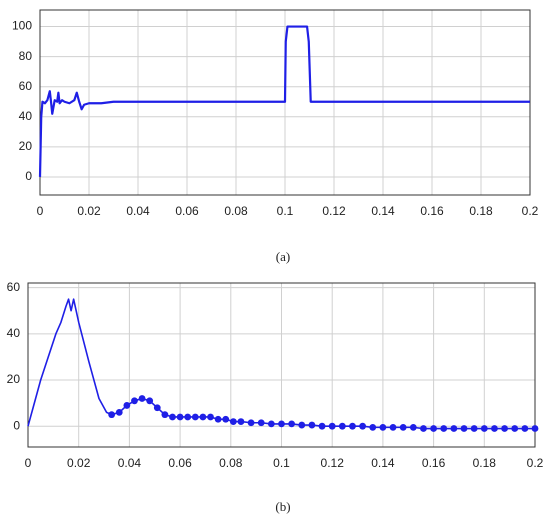  Describe the element at coordinates (283, 256) in the screenshot. I see `caption: (a)` at that location.